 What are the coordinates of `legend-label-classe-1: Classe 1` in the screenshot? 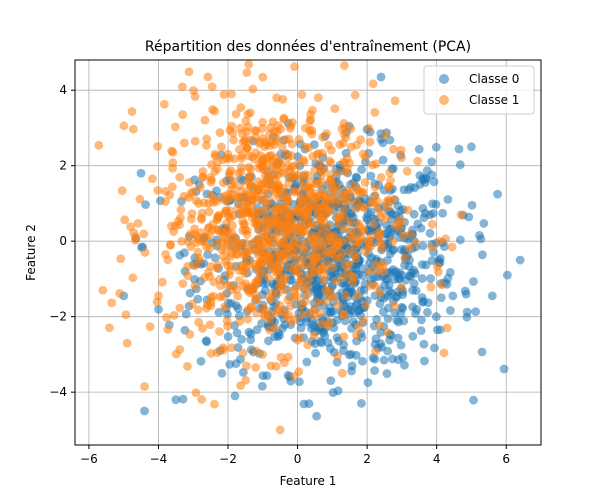 It's located at (494, 100).